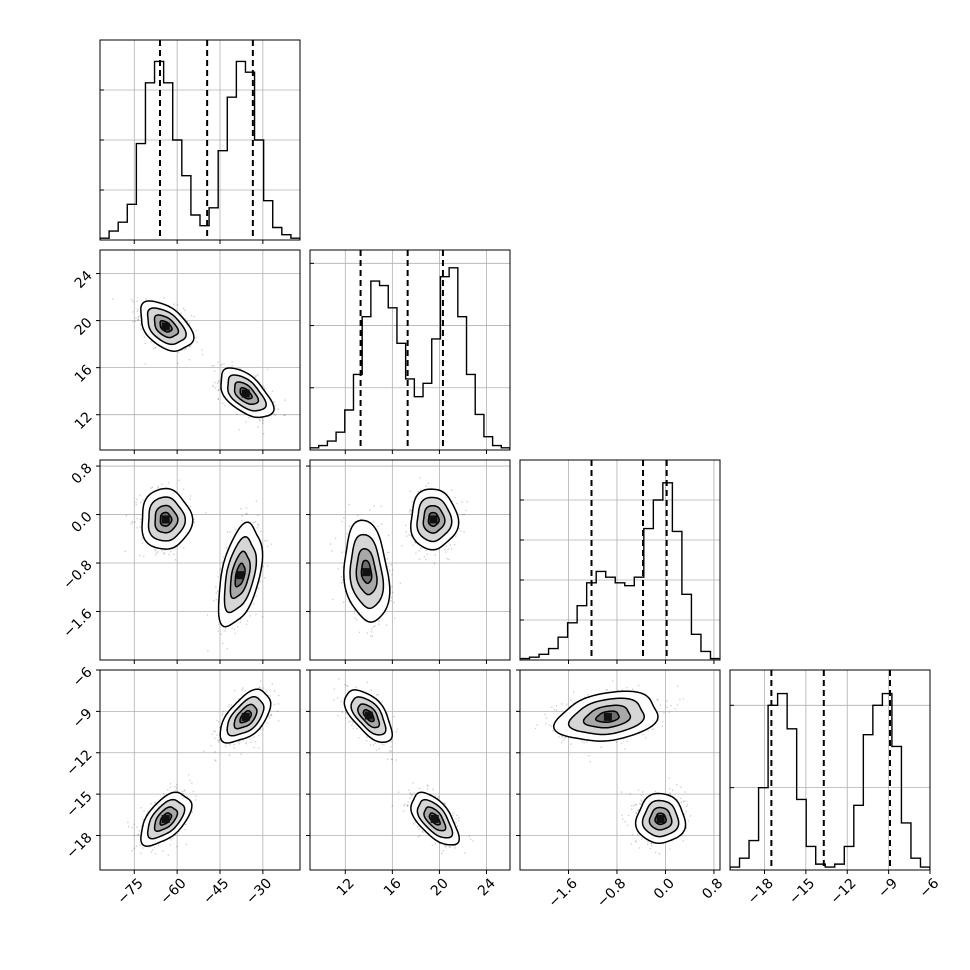 The image size is (970, 970). What do you see at coordinates (79, 763) in the screenshot?
I see `y-tick-label: −12` at bounding box center [79, 763].